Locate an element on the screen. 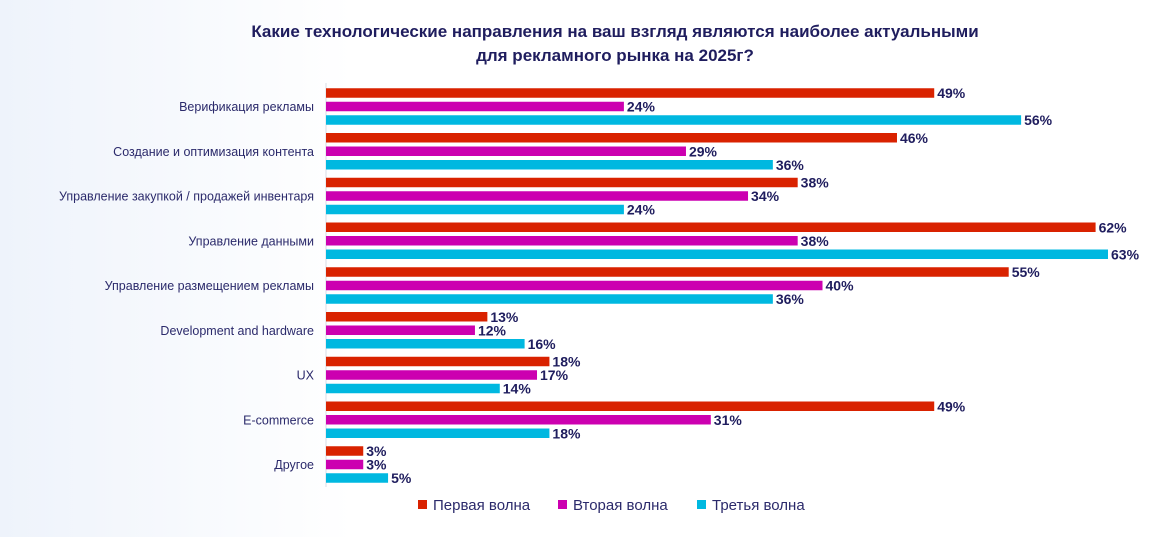  category-label: Верификация рекламы is located at coordinates (246, 107).